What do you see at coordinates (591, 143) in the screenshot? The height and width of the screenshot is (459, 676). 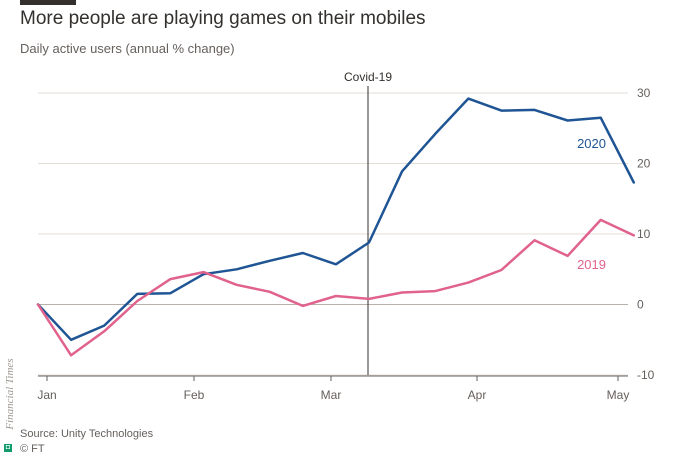 I see `series-label-2020: 2020` at bounding box center [591, 143].